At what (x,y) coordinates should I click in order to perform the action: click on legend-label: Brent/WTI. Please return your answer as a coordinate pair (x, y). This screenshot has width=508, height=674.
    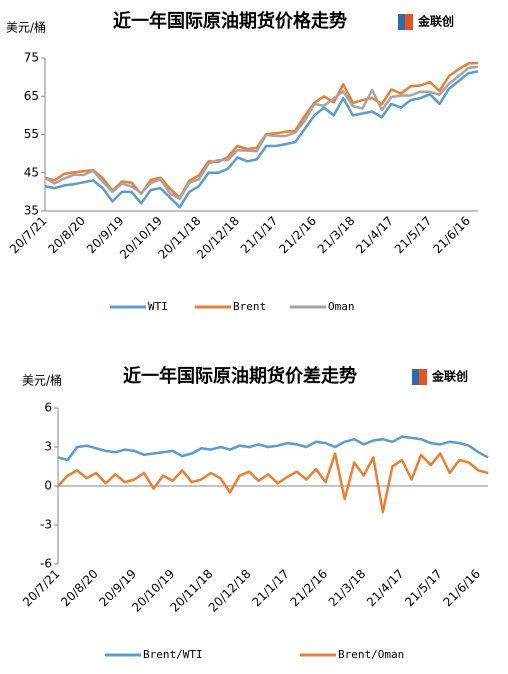
    Looking at the image, I should click on (173, 654).